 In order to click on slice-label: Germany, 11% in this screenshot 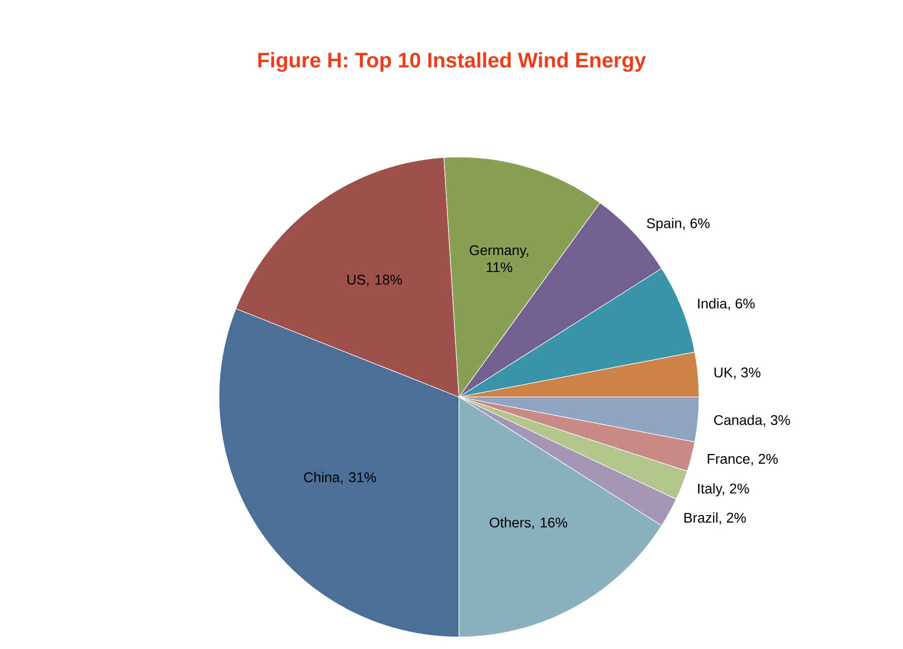, I will do `click(499, 258)`.